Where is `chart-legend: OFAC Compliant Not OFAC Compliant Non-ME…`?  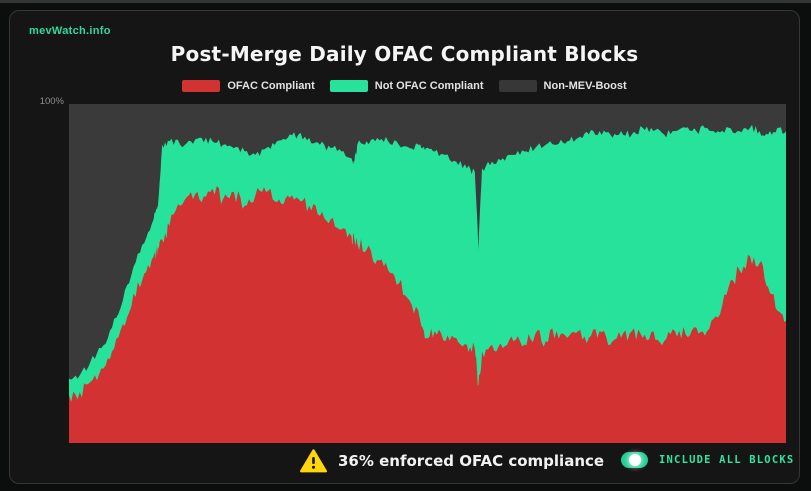 chart-legend: OFAC Compliant Not OFAC Compliant Non-ME… is located at coordinates (404, 86).